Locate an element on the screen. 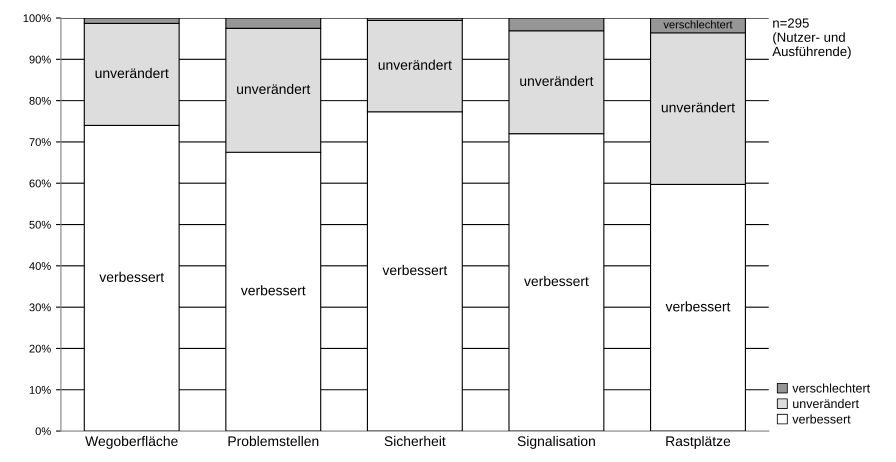  y-tick-label: 0% is located at coordinates (43, 431).